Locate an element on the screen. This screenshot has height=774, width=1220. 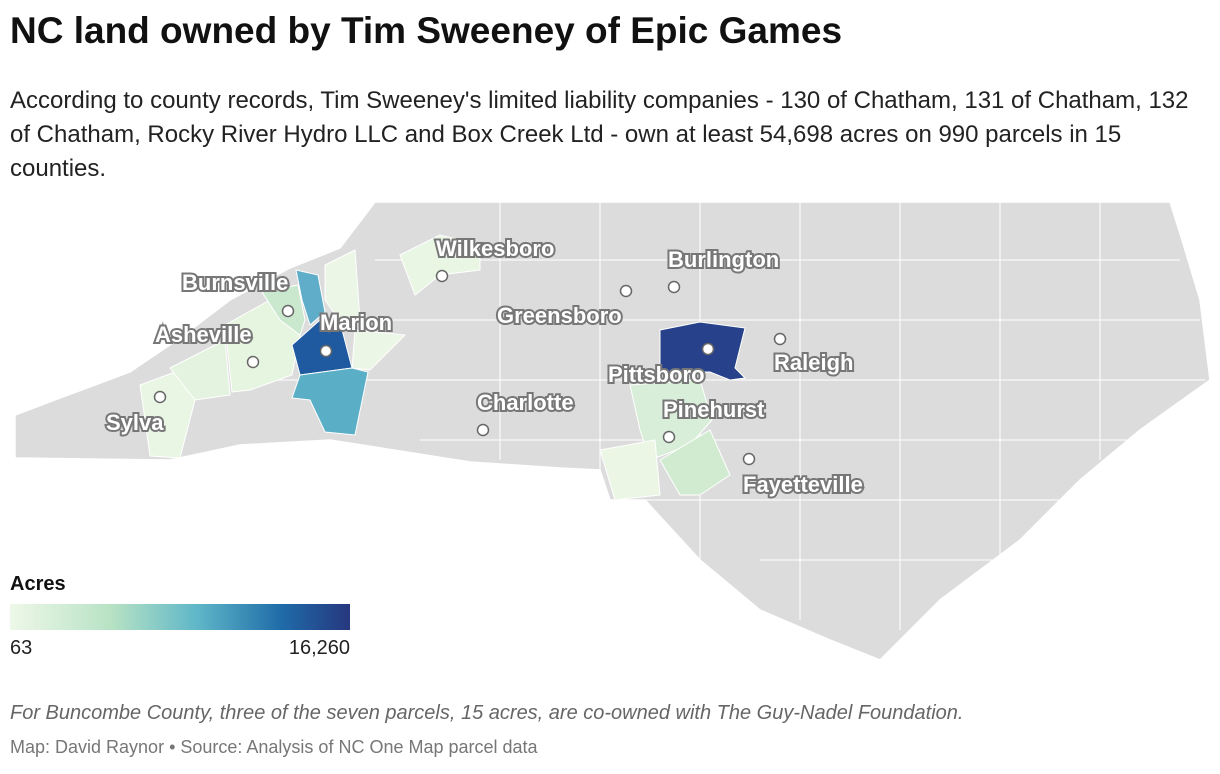
legend-max: 16,260 is located at coordinates (319, 648).